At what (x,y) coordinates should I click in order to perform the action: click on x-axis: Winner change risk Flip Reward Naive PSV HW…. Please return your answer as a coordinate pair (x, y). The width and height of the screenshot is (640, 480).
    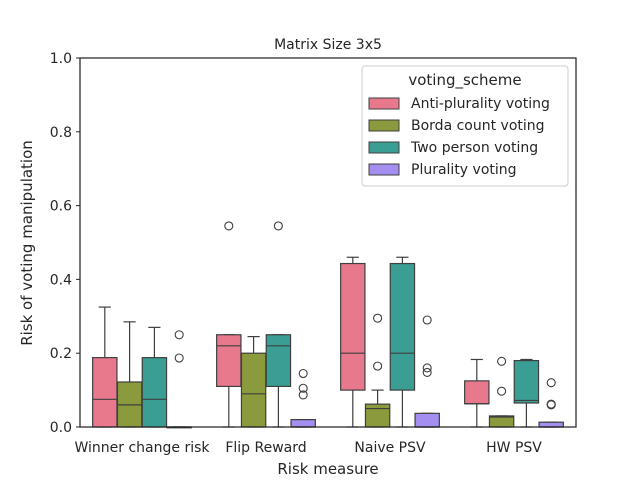
    Looking at the image, I should click on (308, 448).